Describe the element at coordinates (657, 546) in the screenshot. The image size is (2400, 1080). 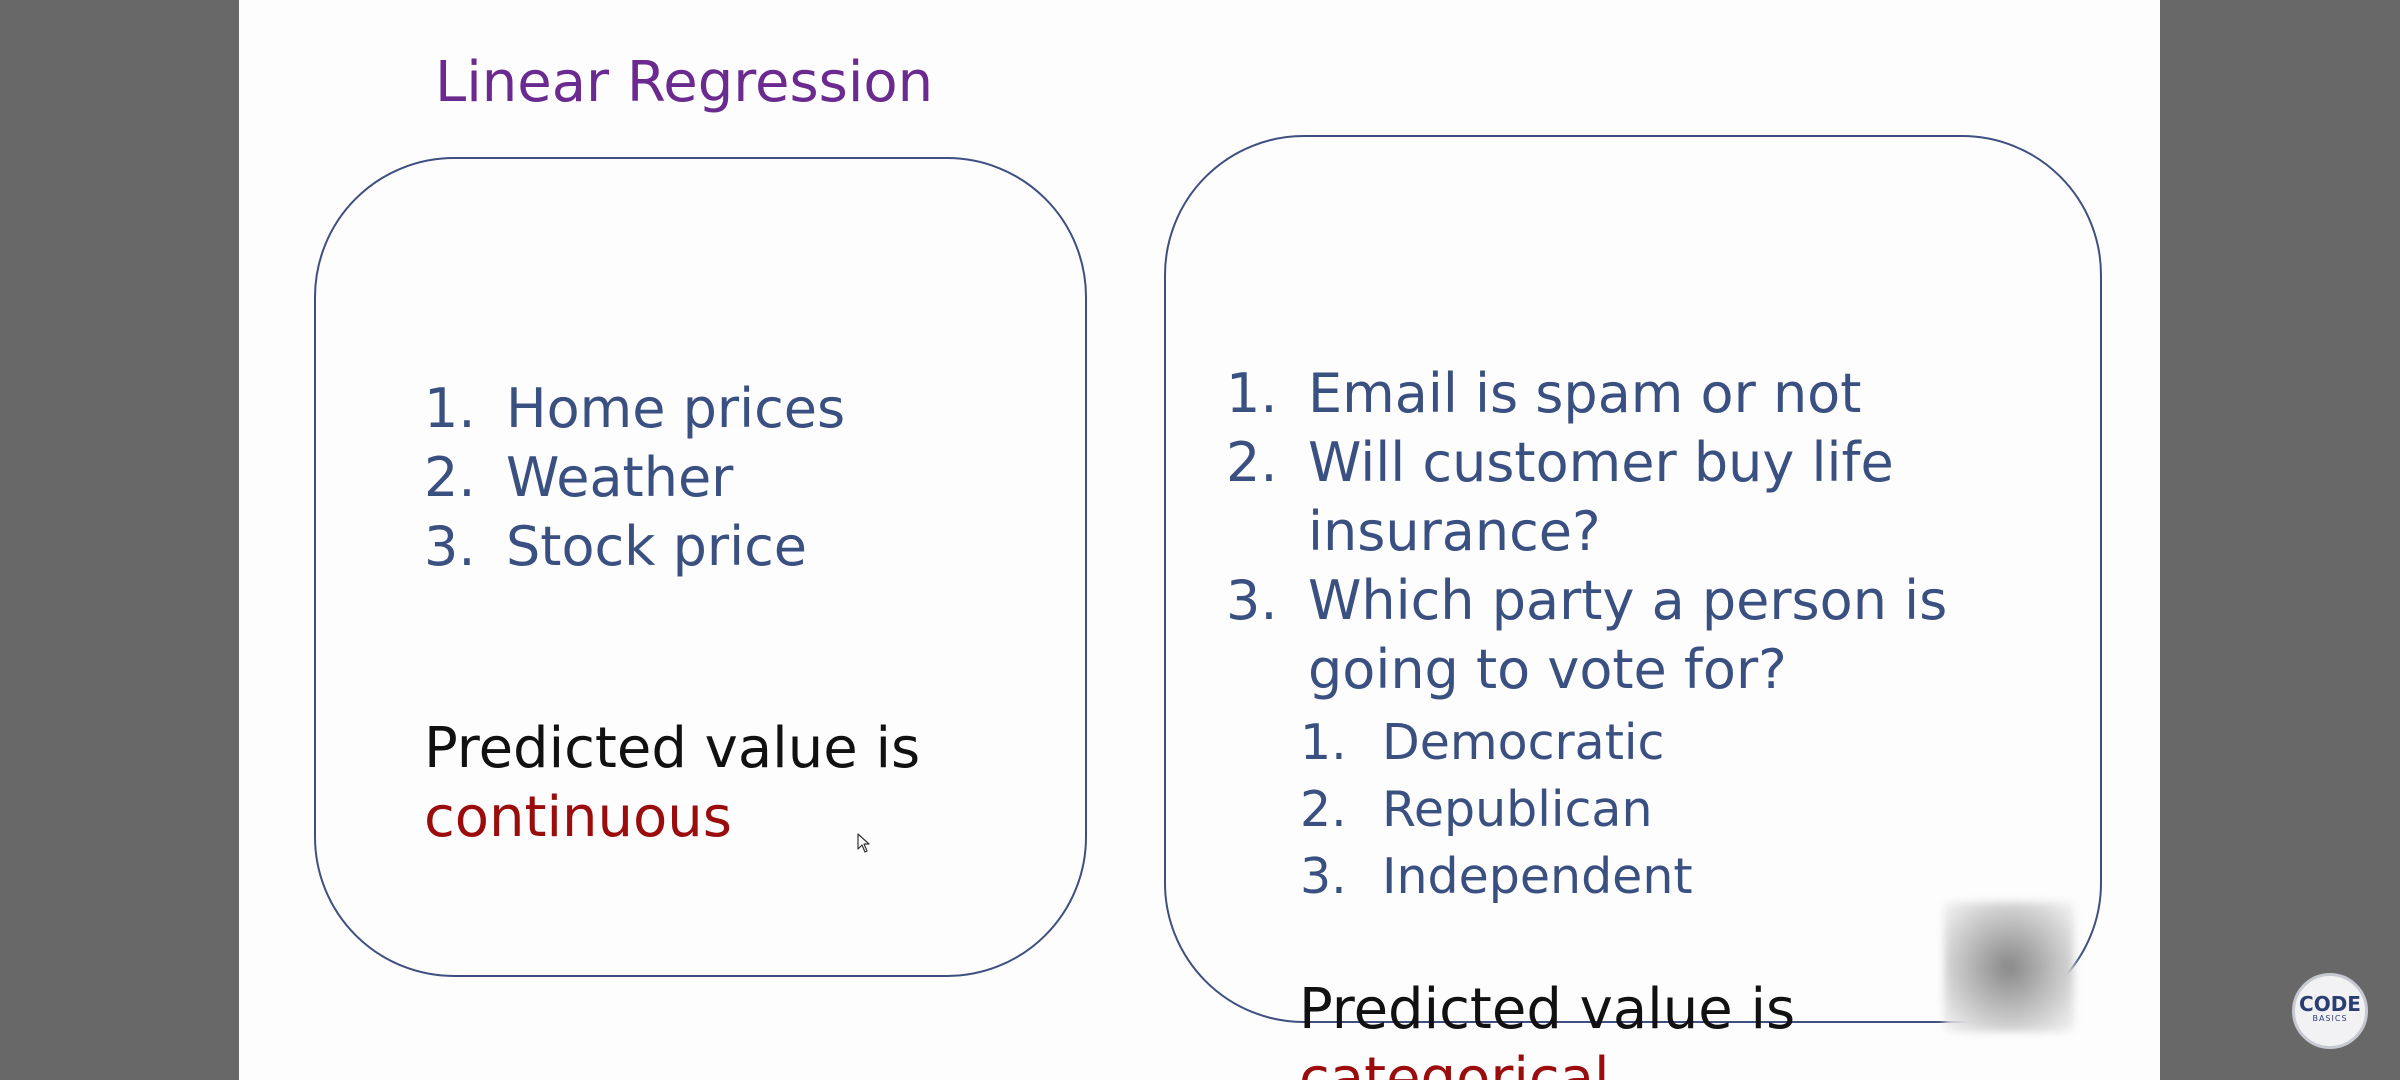
I see `list-item-text: Stock price` at that location.